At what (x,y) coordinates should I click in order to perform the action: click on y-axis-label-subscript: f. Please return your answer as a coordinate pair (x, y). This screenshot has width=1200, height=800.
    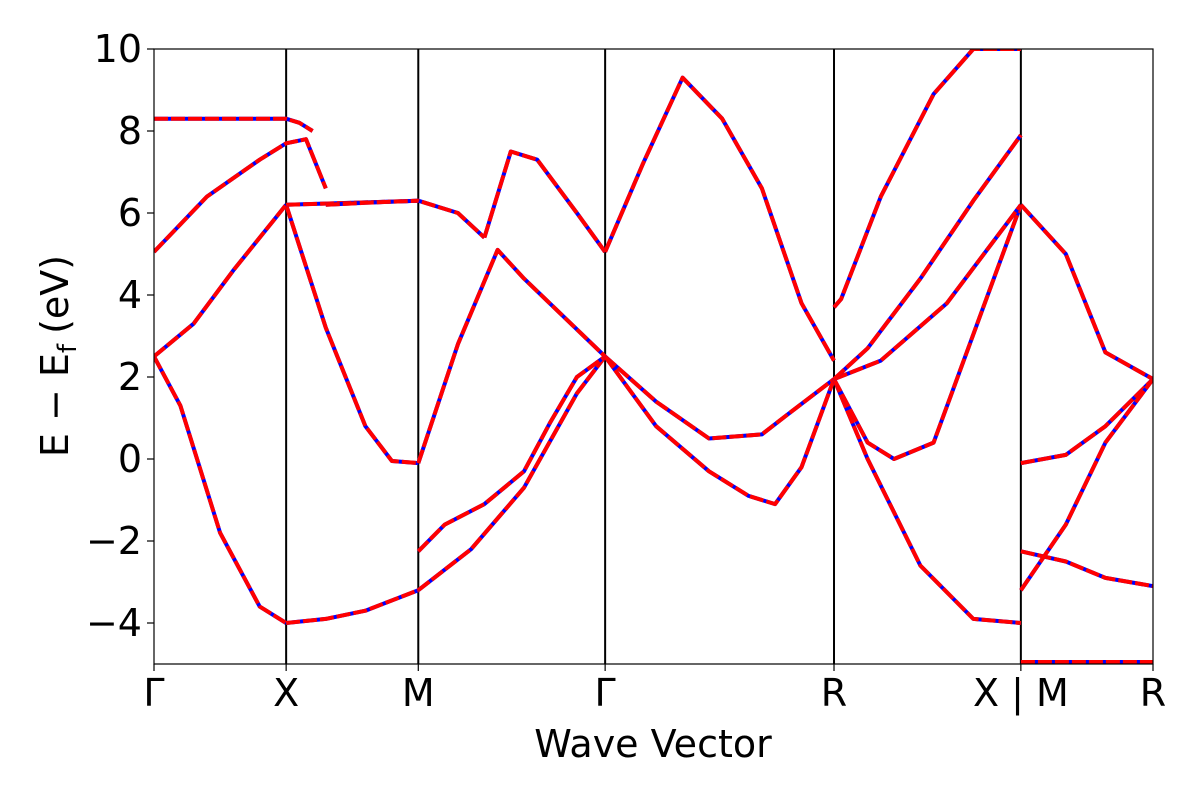
    Looking at the image, I should click on (68, 348).